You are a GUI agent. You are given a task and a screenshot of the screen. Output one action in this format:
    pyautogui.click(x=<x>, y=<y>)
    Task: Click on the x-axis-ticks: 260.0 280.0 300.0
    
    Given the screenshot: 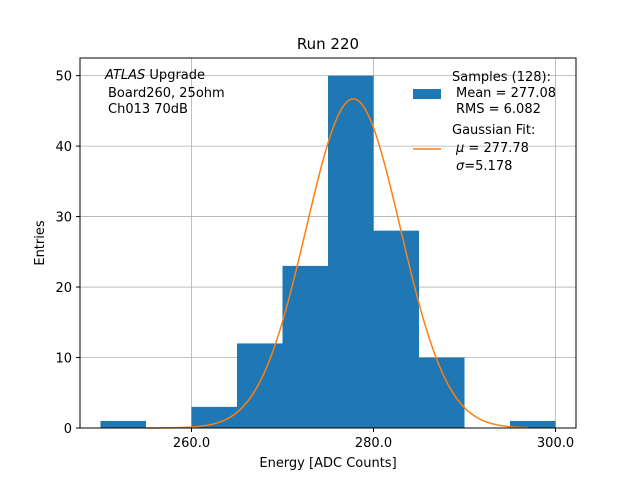 What is the action you would take?
    pyautogui.click(x=373, y=439)
    